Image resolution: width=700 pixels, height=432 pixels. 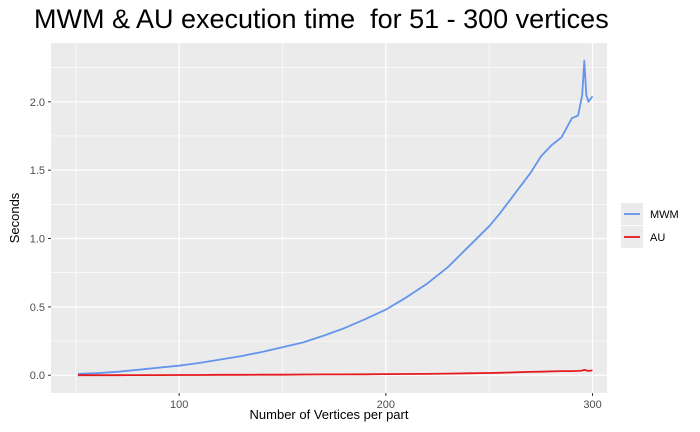 What do you see at coordinates (664, 215) in the screenshot?
I see `legend-label-mwm: MWM` at bounding box center [664, 215].